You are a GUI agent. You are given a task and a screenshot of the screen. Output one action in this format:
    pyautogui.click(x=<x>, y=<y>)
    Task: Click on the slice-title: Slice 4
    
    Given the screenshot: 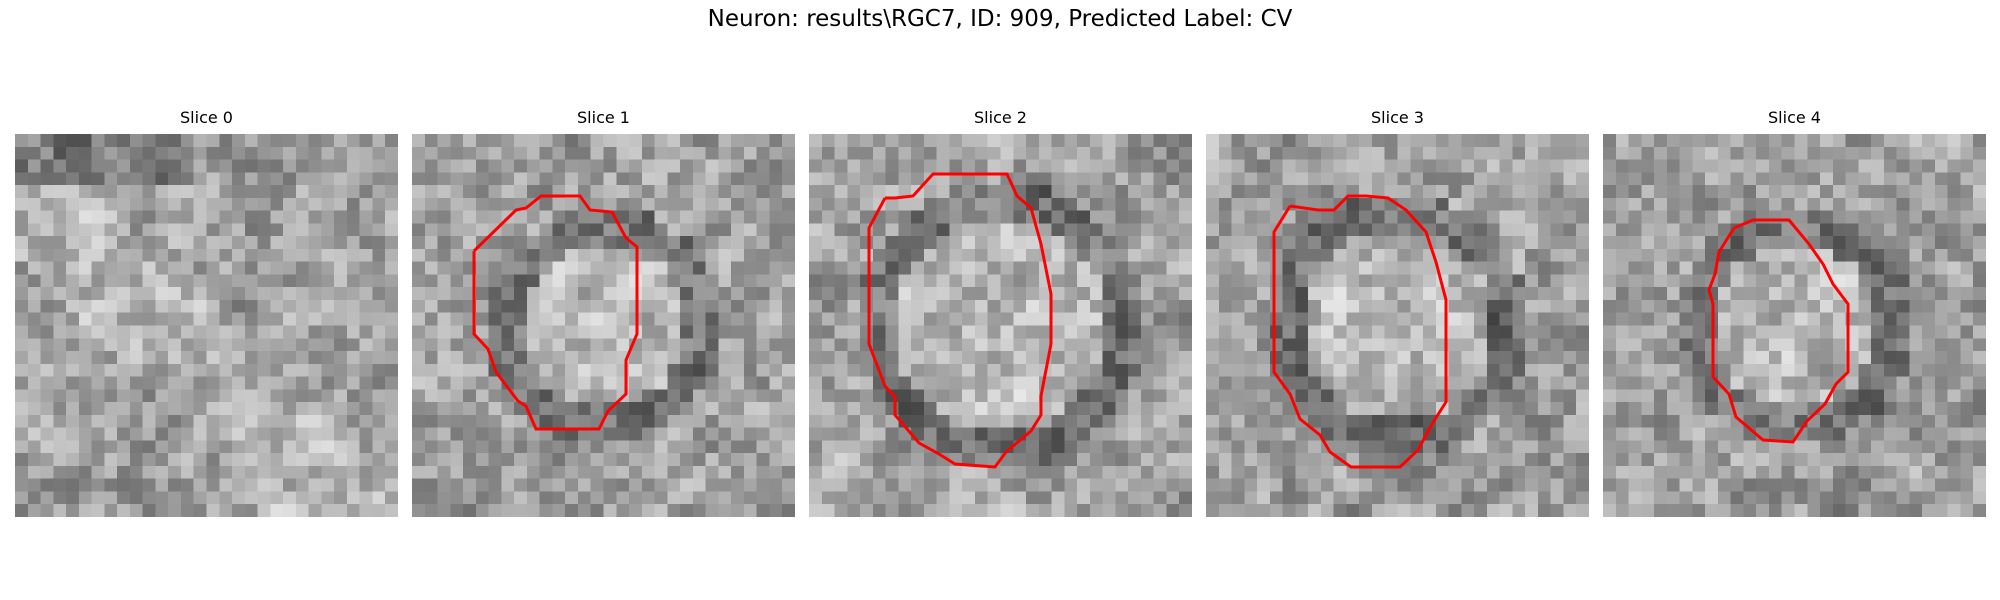 What is the action you would take?
    pyautogui.click(x=1794, y=117)
    